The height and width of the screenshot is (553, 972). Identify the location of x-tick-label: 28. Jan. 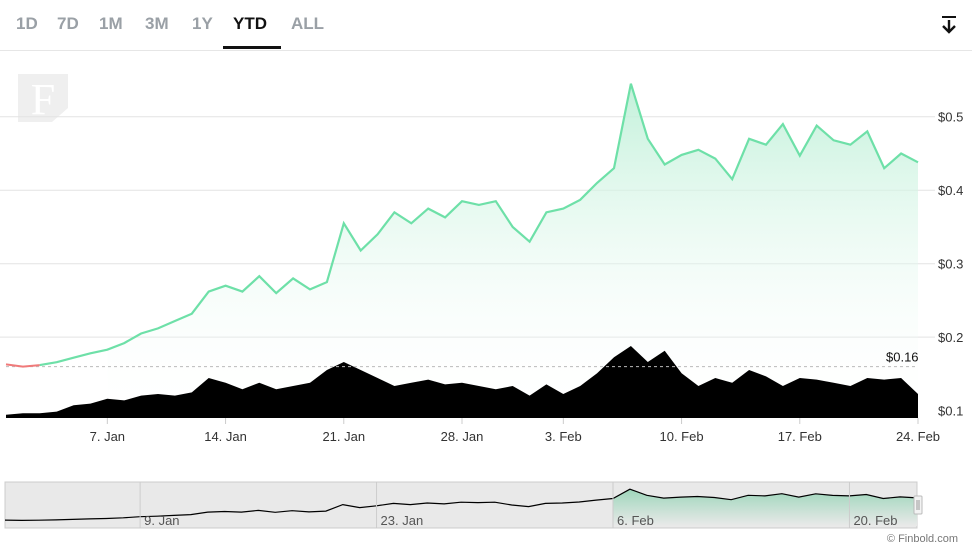
(462, 436).